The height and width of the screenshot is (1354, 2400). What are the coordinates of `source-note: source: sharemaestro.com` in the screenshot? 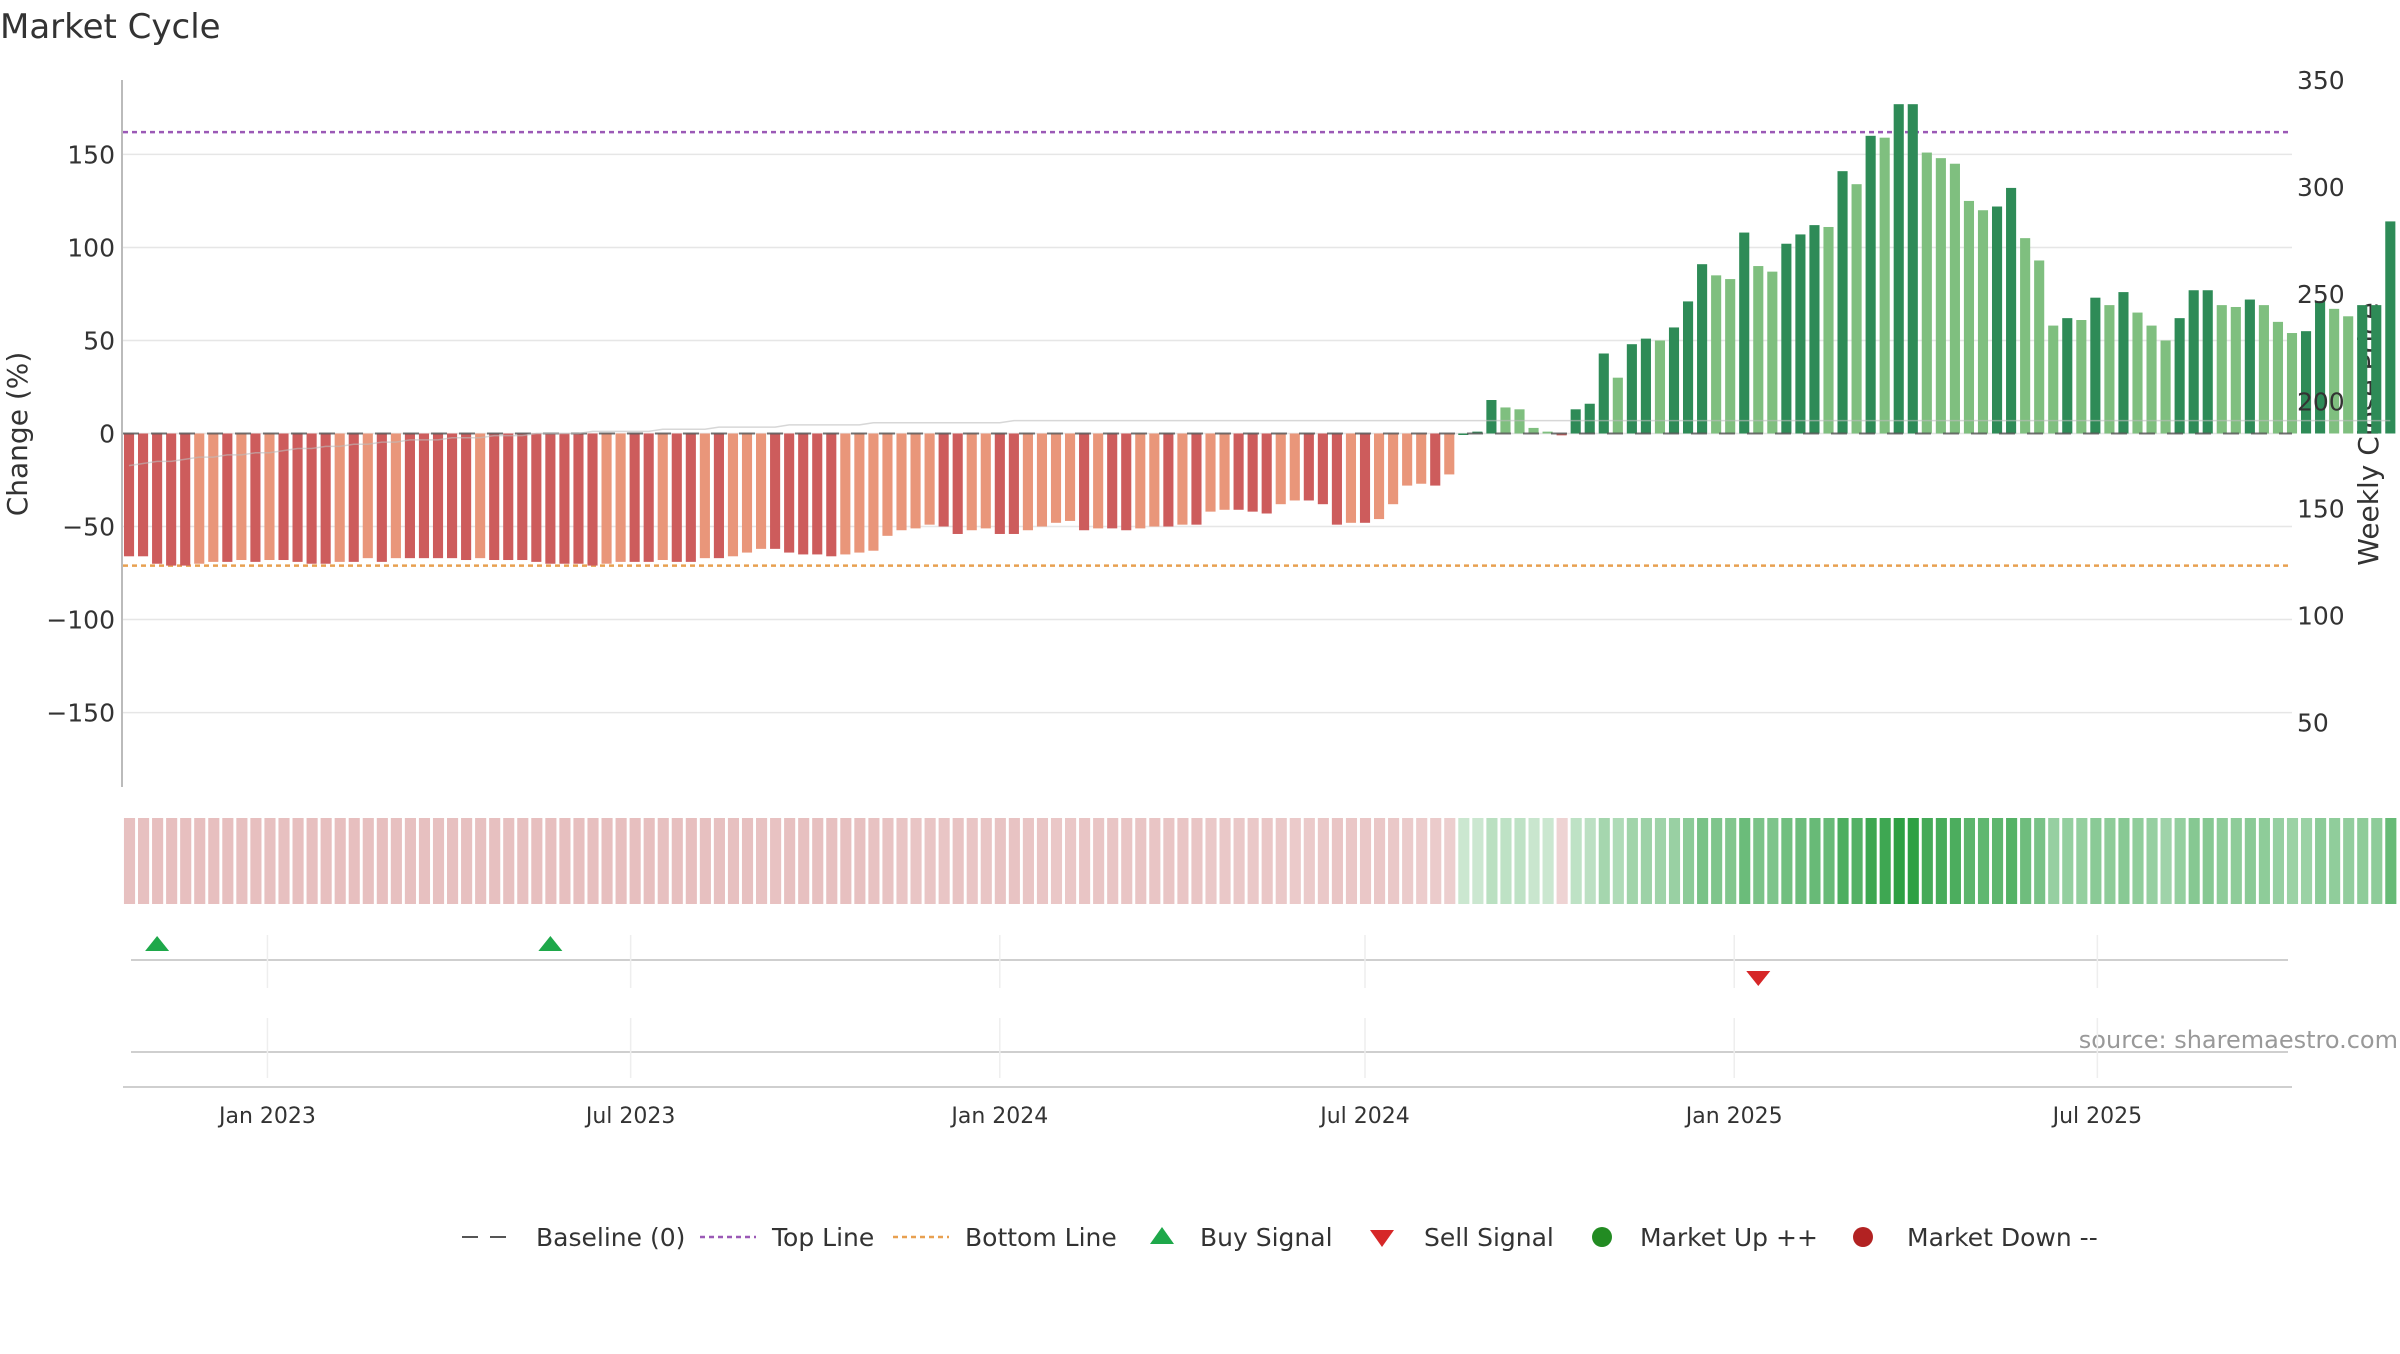 It's located at (2238, 1040).